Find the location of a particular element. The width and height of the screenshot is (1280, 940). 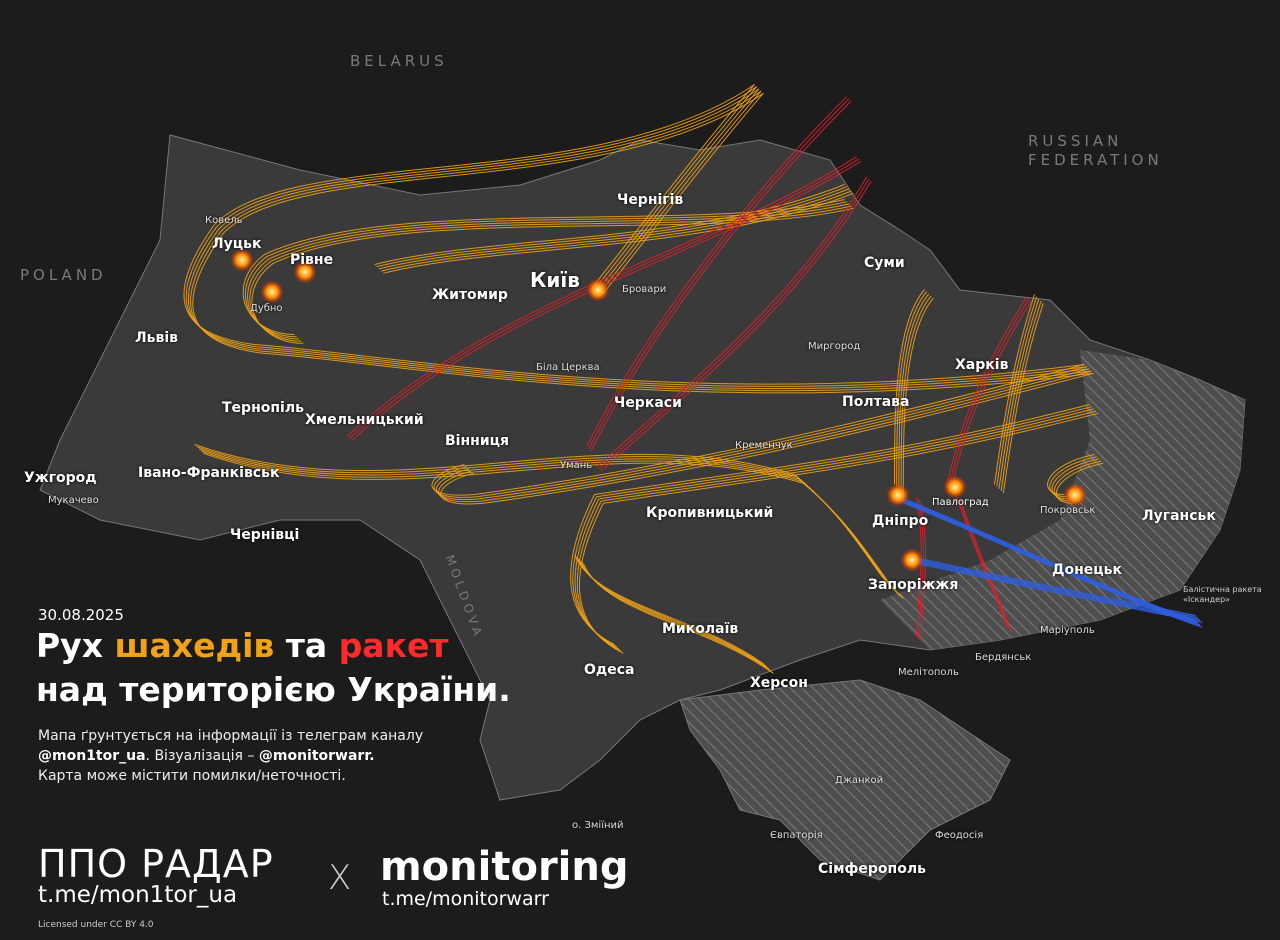

city-odesa: Одеса is located at coordinates (609, 670).